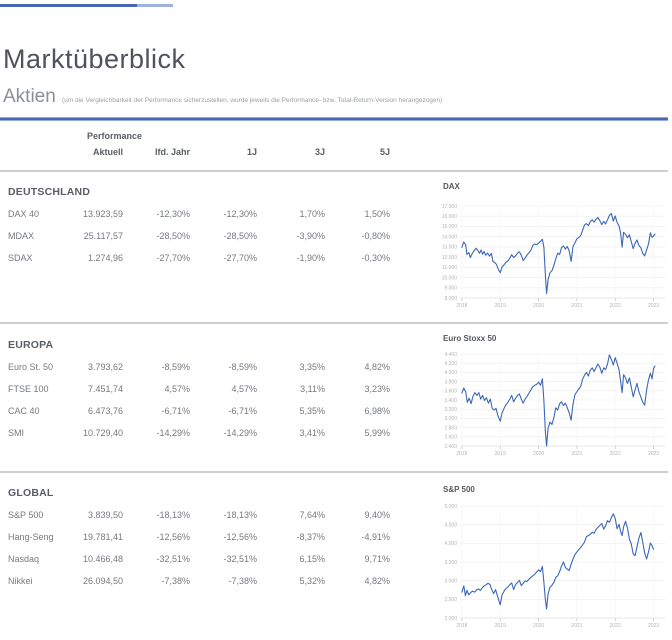  I want to click on svg-text: 2.400, so click(450, 447).